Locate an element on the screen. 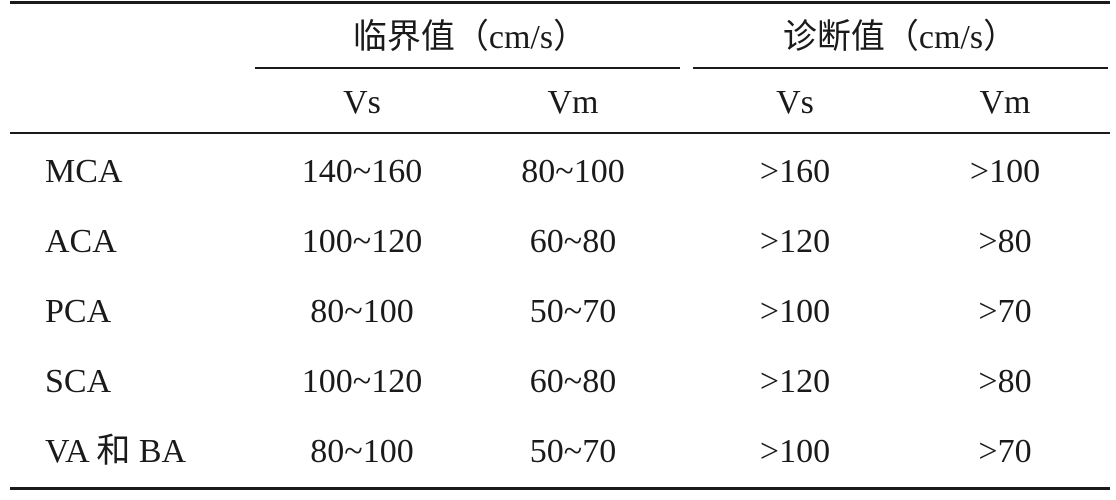 The width and height of the screenshot is (1116, 500). row-label: PCA is located at coordinates (78, 311).